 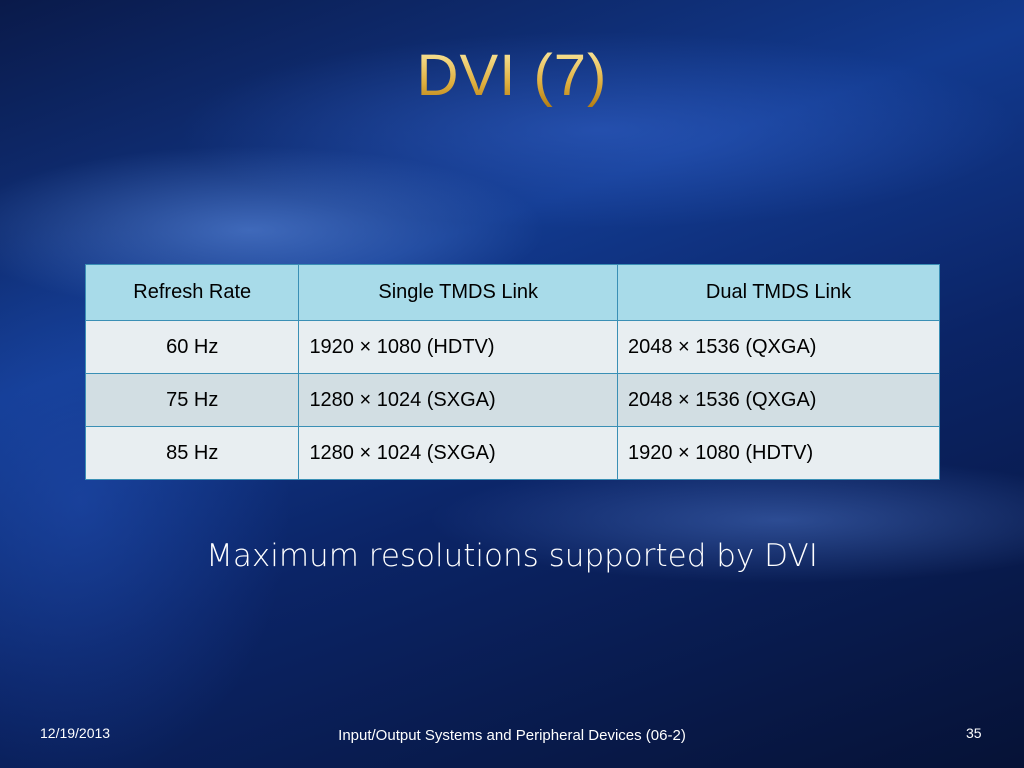 I want to click on caption: Maximum resolutions supported by DVI, so click(x=512, y=556).